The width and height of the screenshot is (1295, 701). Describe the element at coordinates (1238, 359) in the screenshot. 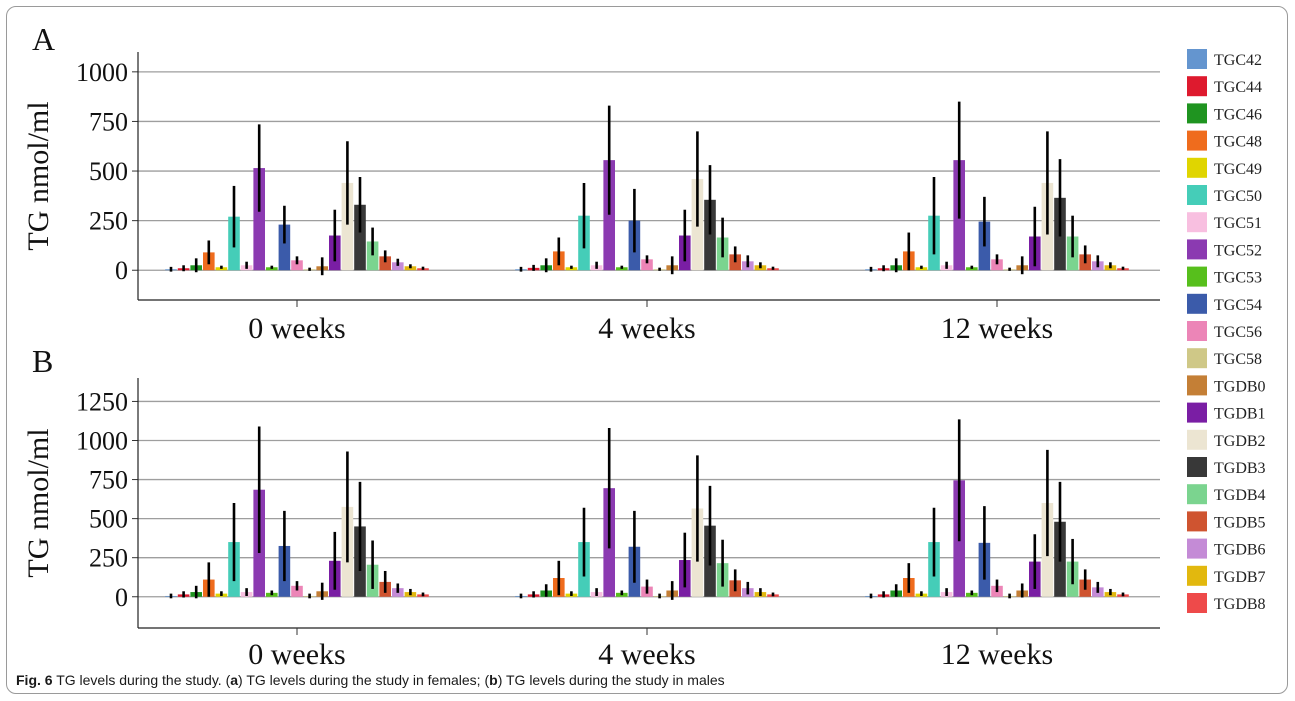

I see `legend-label: TGC58` at that location.